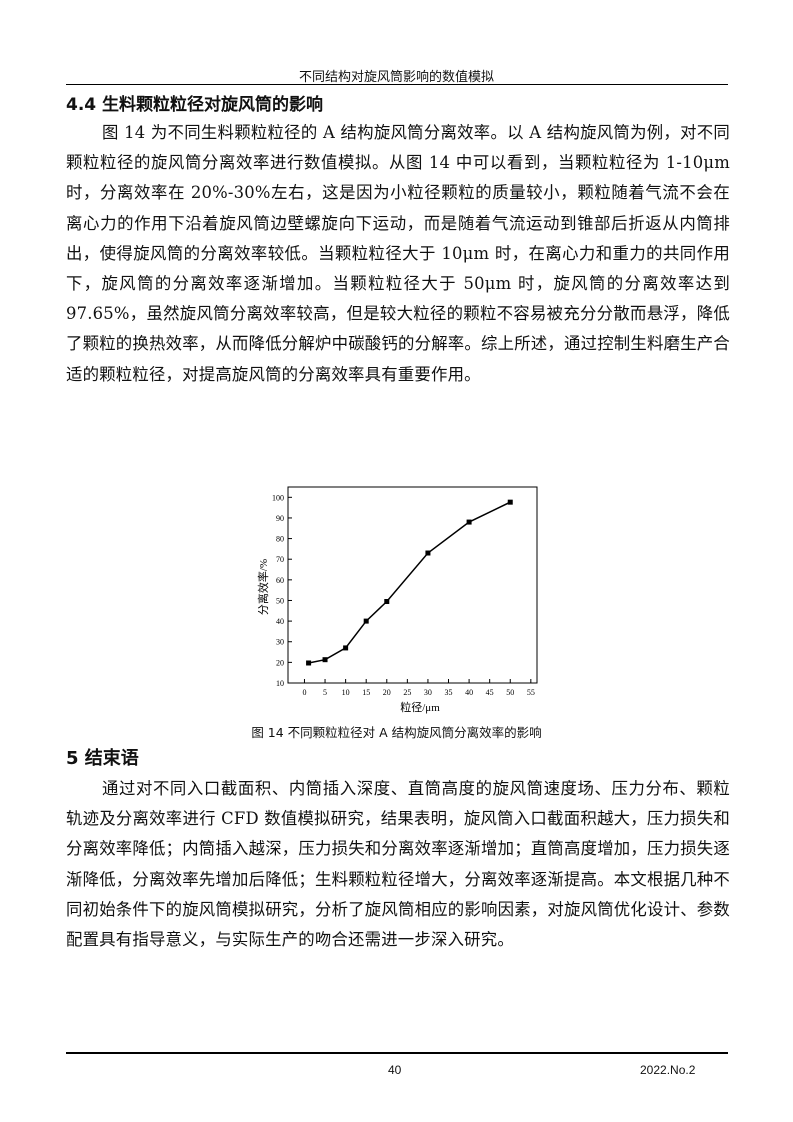  What do you see at coordinates (396, 732) in the screenshot?
I see `figure-caption: 图 14 不同颗粒粒径对 A 结构旋风筒分离效率的影响` at bounding box center [396, 732].